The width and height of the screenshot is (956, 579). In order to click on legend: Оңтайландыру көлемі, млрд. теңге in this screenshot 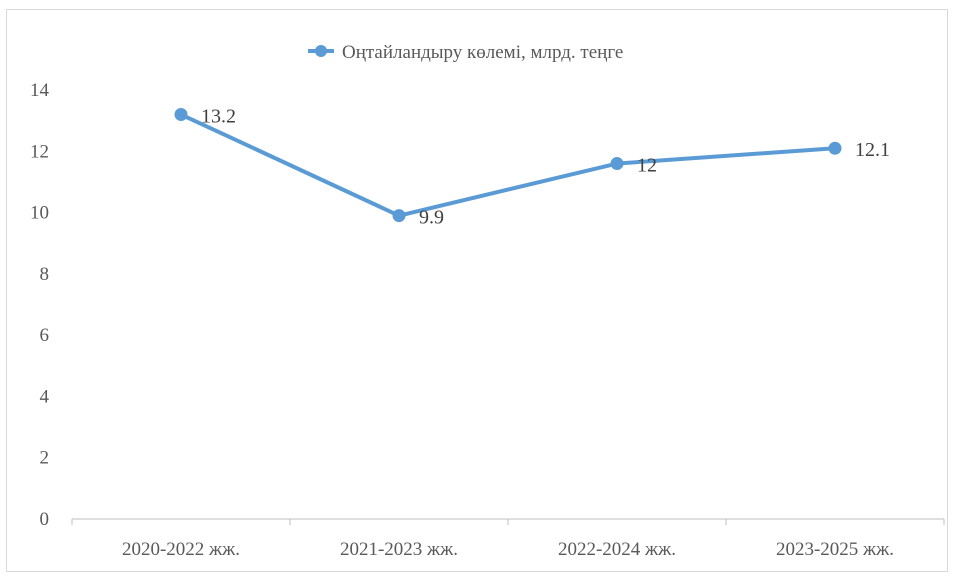, I will do `click(465, 52)`.